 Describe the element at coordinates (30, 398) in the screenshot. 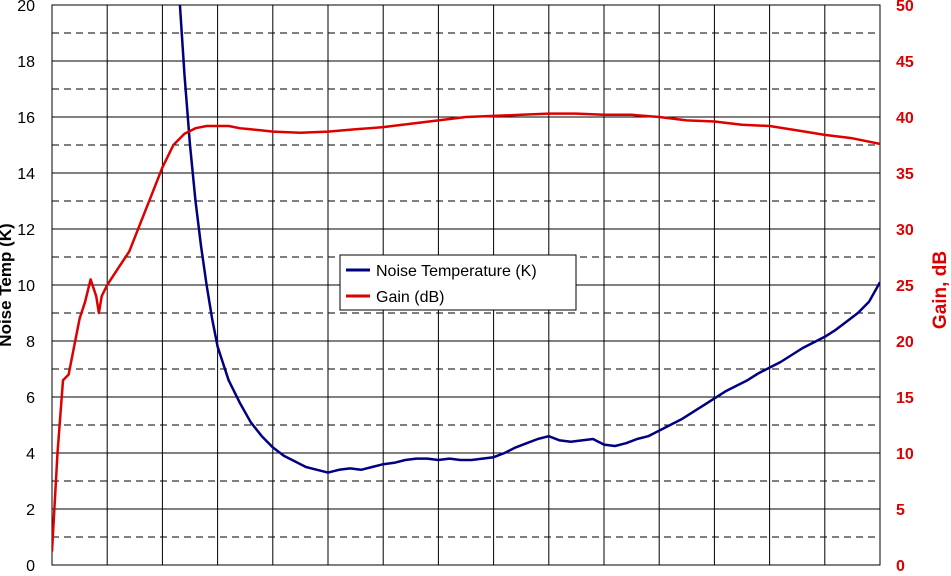

I see `left-tick-label: 6` at that location.